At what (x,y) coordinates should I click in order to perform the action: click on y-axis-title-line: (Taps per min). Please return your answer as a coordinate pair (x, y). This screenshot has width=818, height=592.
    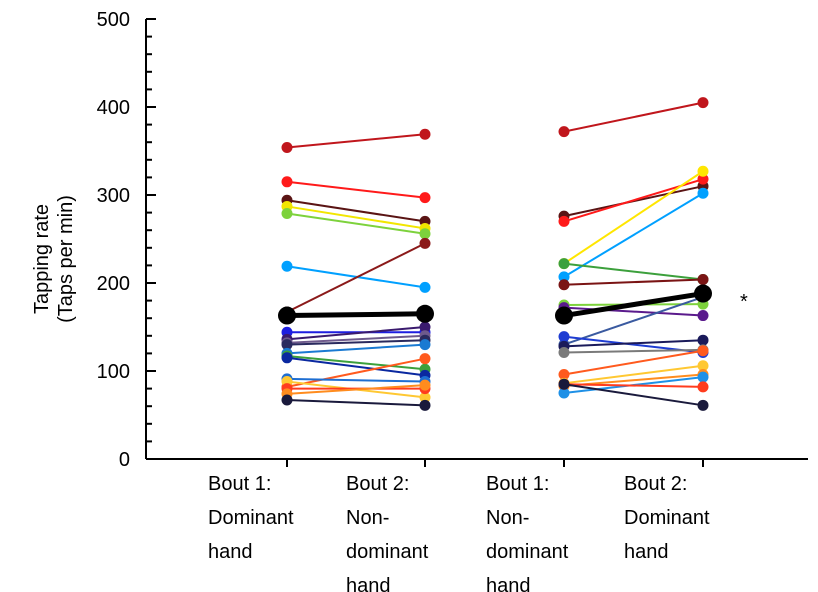
    Looking at the image, I should click on (66, 259).